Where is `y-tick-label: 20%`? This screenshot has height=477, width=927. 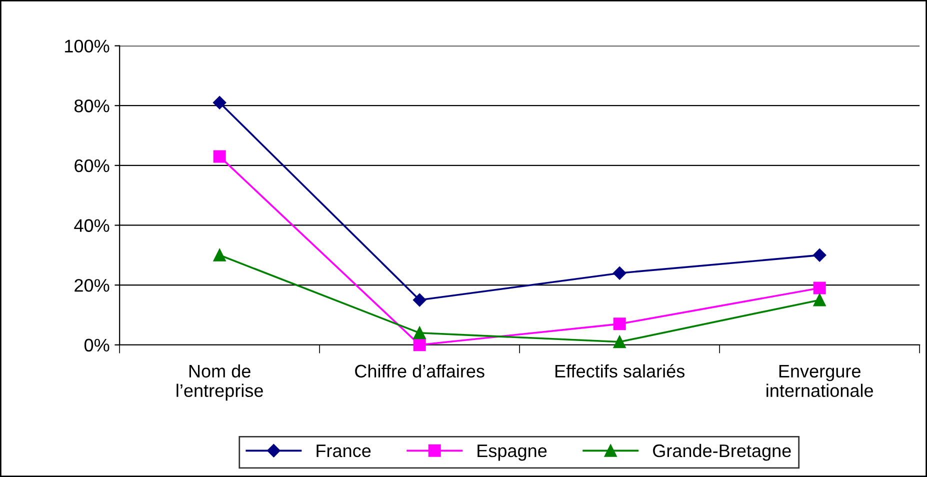 y-tick-label: 20% is located at coordinates (92, 285).